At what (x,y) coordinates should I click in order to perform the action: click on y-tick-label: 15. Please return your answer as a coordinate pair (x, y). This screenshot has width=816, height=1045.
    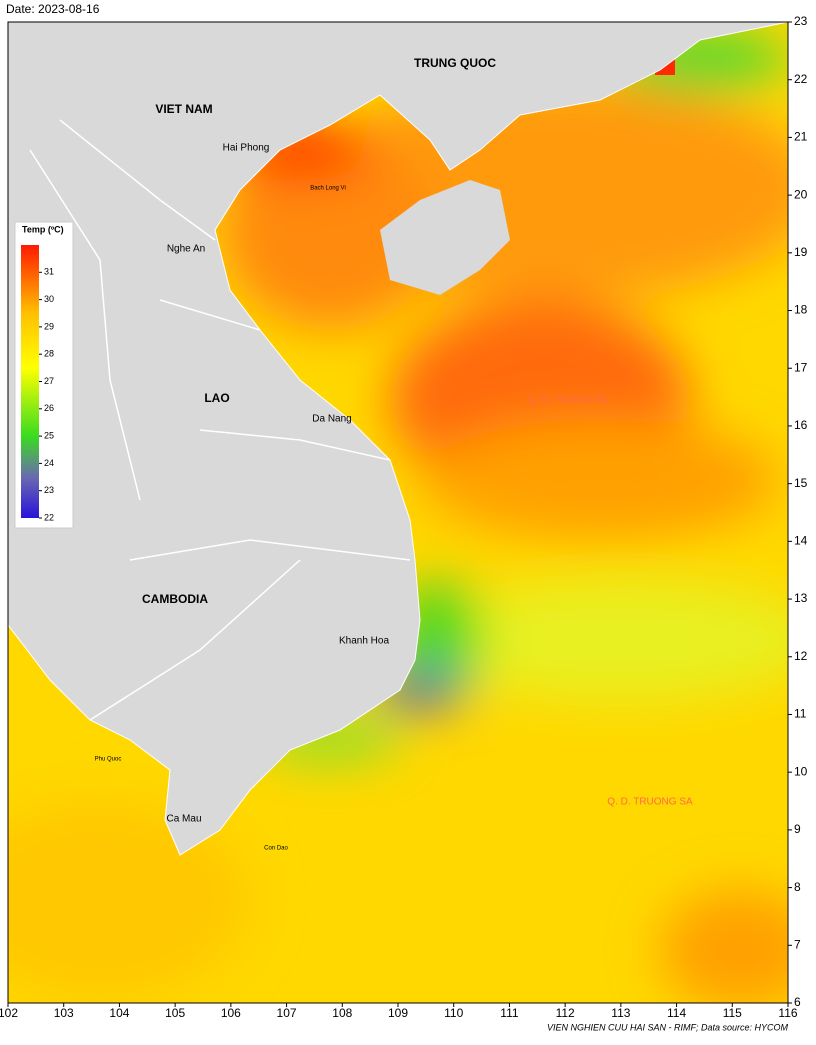
    Looking at the image, I should click on (801, 483).